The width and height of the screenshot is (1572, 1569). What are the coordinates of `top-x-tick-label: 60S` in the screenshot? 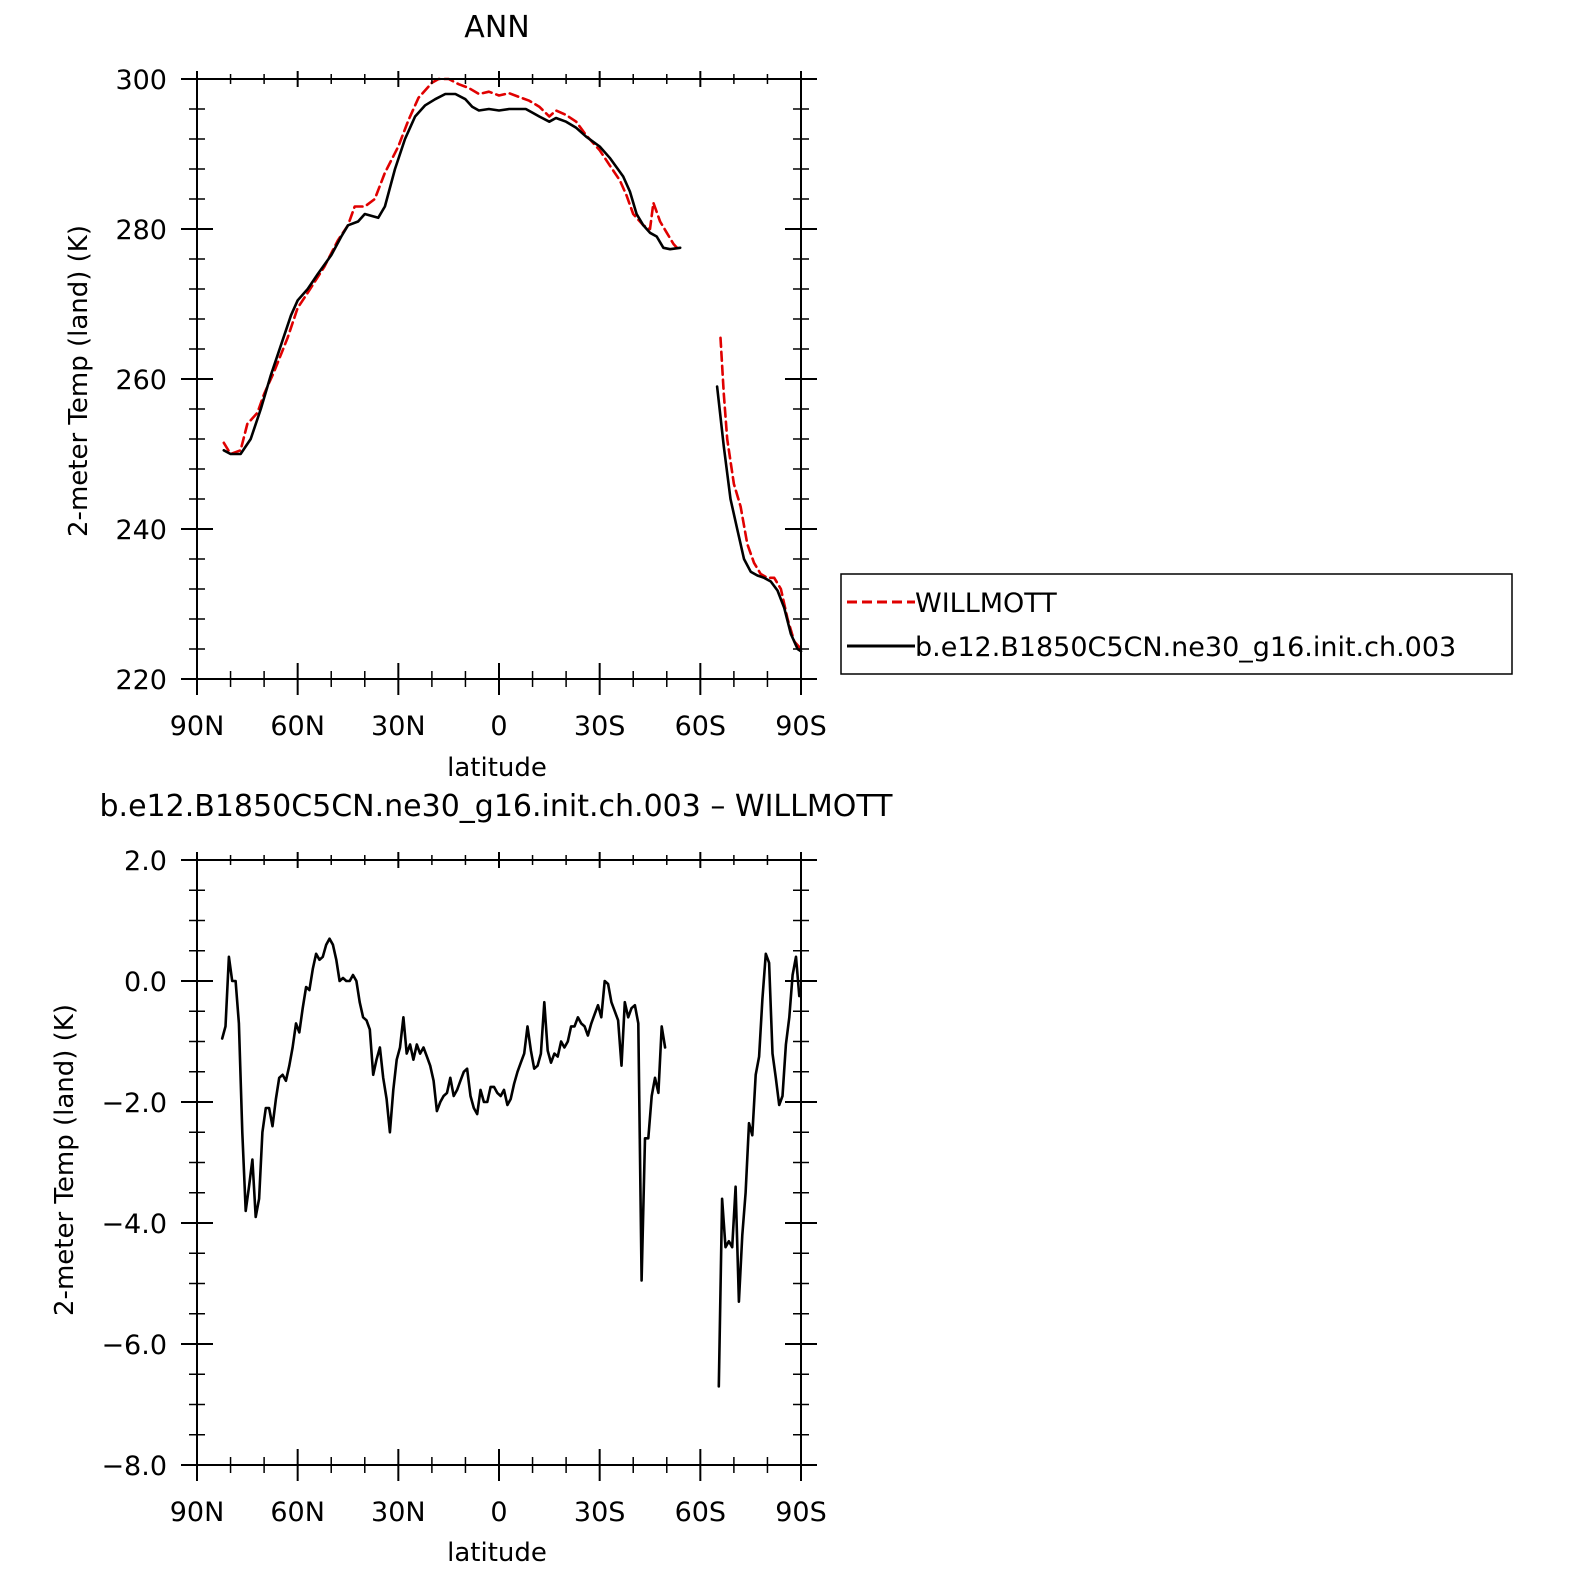 It's located at (701, 726).